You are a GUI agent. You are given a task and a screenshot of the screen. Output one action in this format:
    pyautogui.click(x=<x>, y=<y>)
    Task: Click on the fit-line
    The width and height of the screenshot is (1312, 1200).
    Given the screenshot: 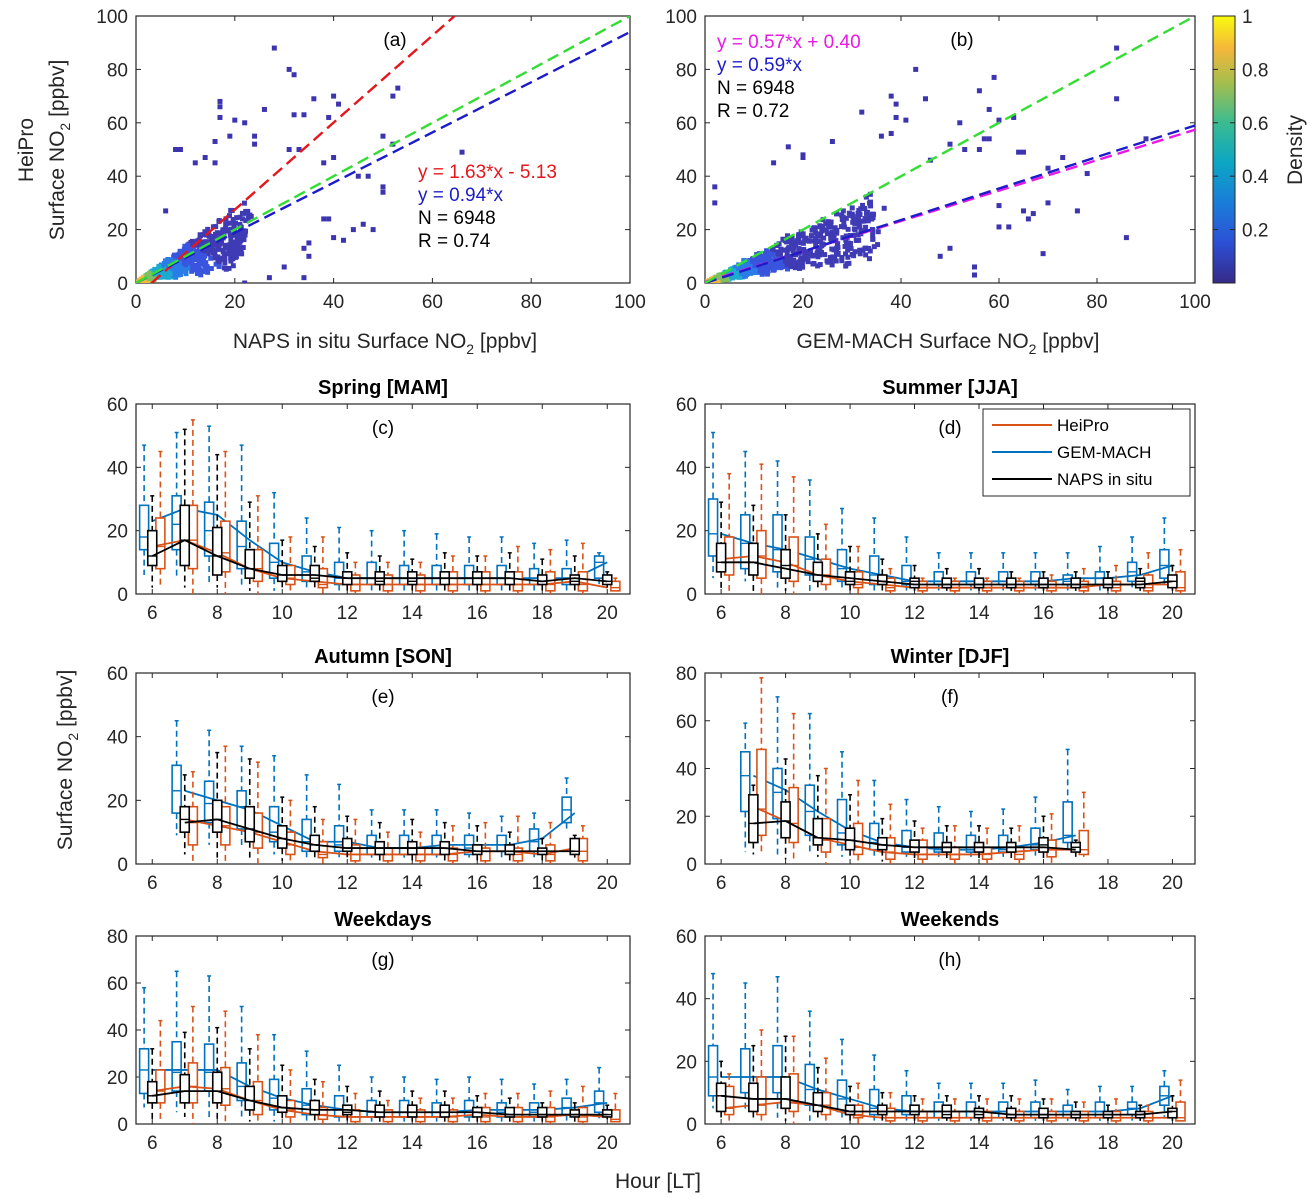 What is the action you would take?
    pyautogui.click(x=950, y=203)
    